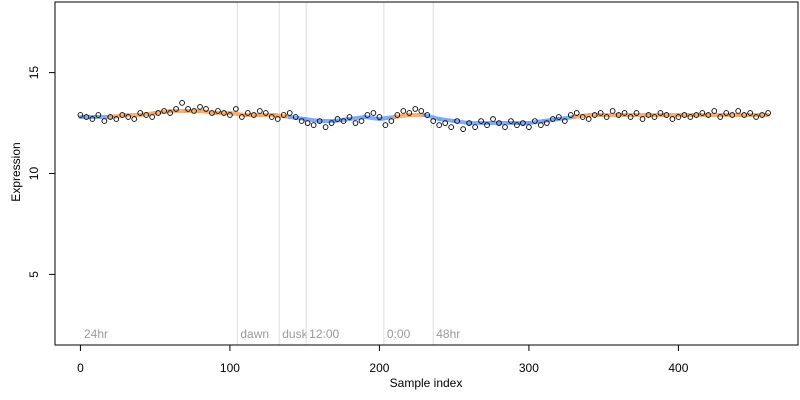 Image resolution: width=800 pixels, height=400 pixels. I want to click on y-tick-label: 15, so click(34, 73).